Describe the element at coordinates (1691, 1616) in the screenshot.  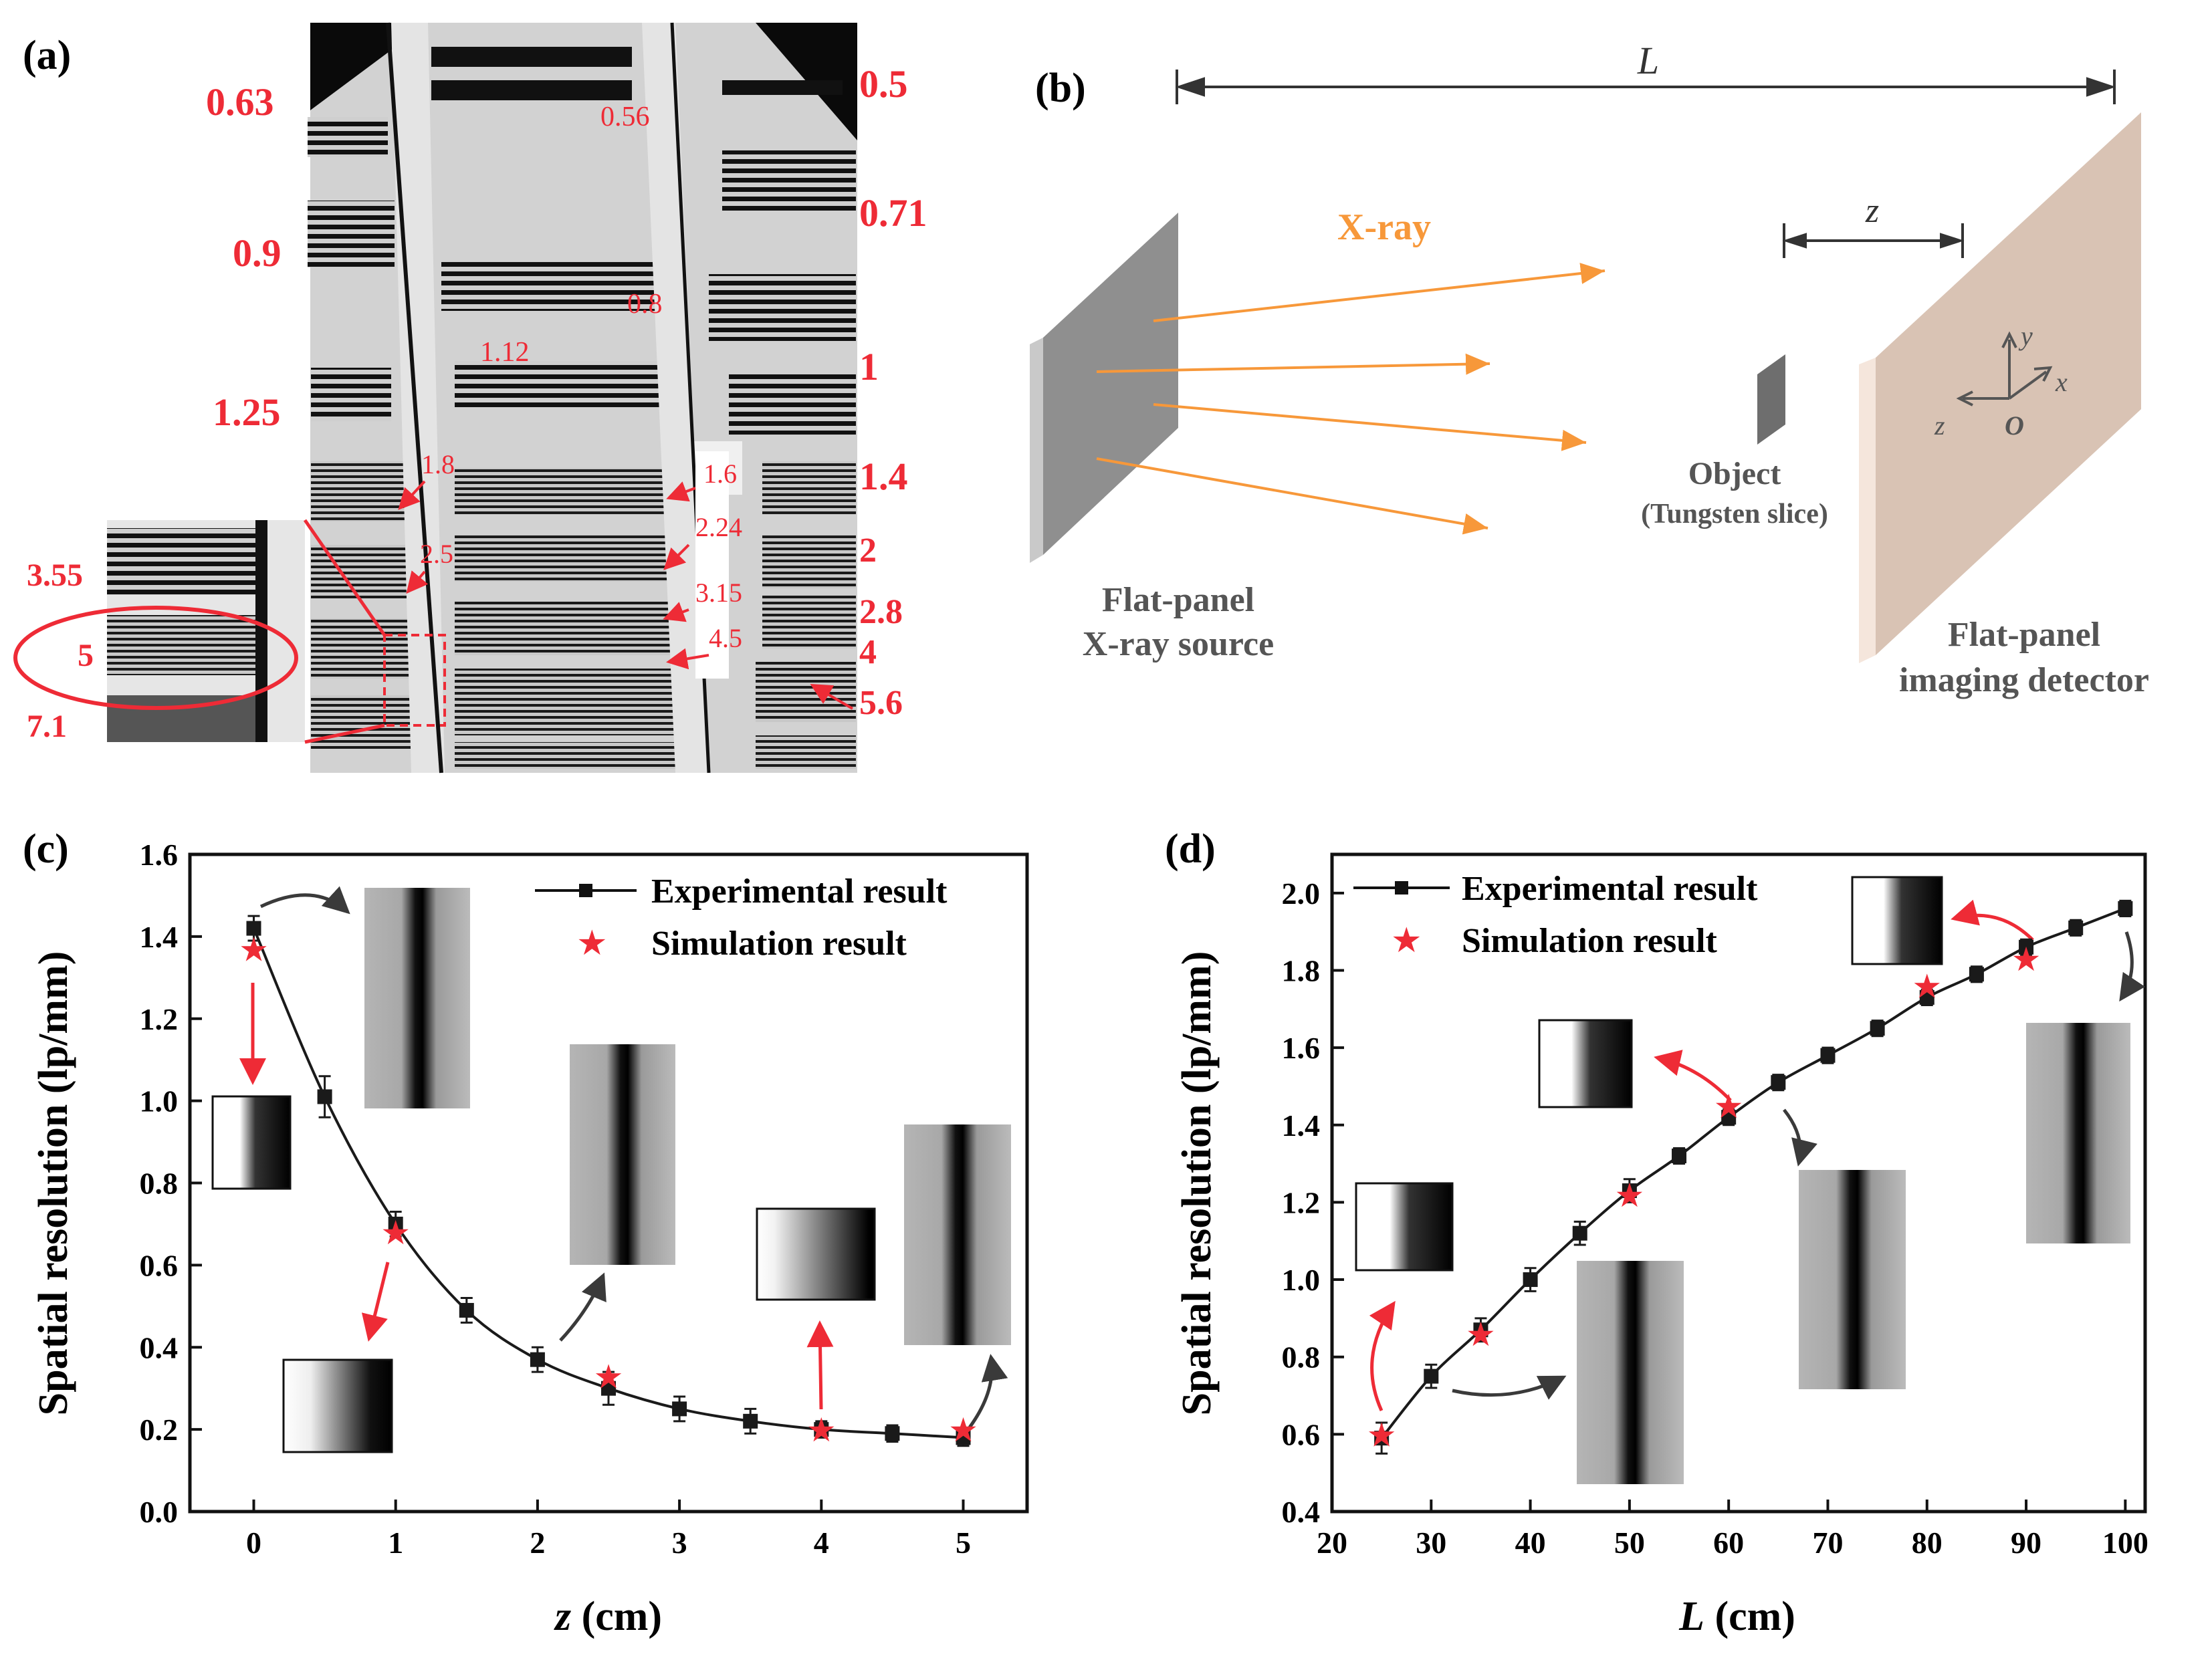
I see `chart-d-xlabel-var: L` at that location.